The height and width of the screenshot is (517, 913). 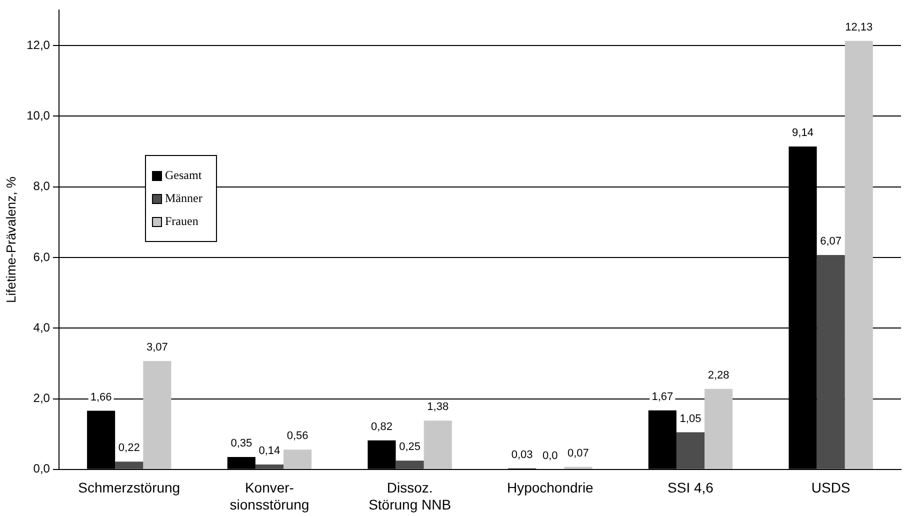 What do you see at coordinates (10, 240) in the screenshot?
I see `y-axis-title: Lifetime-Prävalenz, %` at bounding box center [10, 240].